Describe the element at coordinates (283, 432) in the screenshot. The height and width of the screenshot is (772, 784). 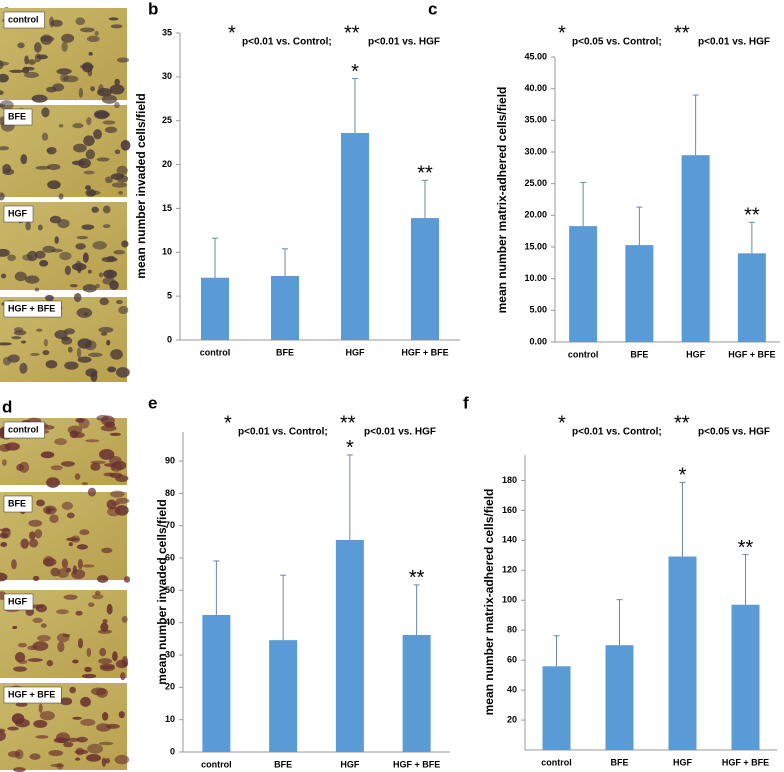
I see `note-text: p<0.01 vs. Control;` at that location.